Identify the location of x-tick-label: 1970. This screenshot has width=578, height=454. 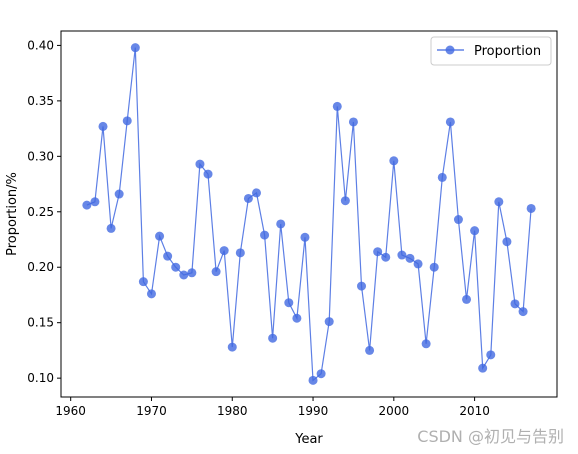
(151, 411).